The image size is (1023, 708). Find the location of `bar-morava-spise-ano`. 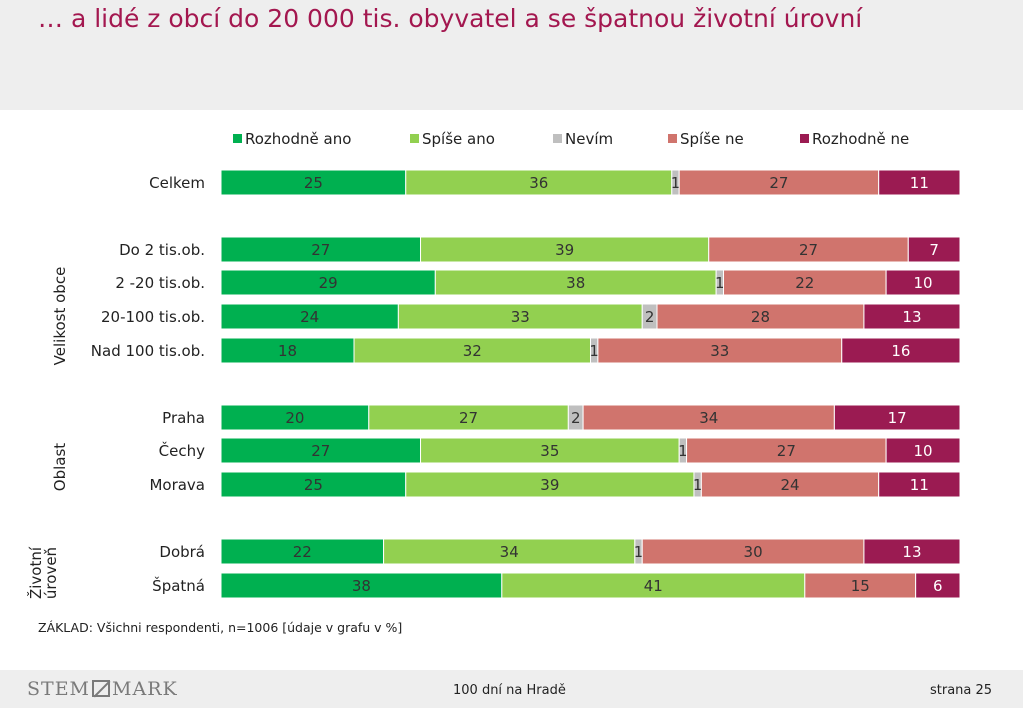

bar-morava-spise-ano is located at coordinates (550, 484).